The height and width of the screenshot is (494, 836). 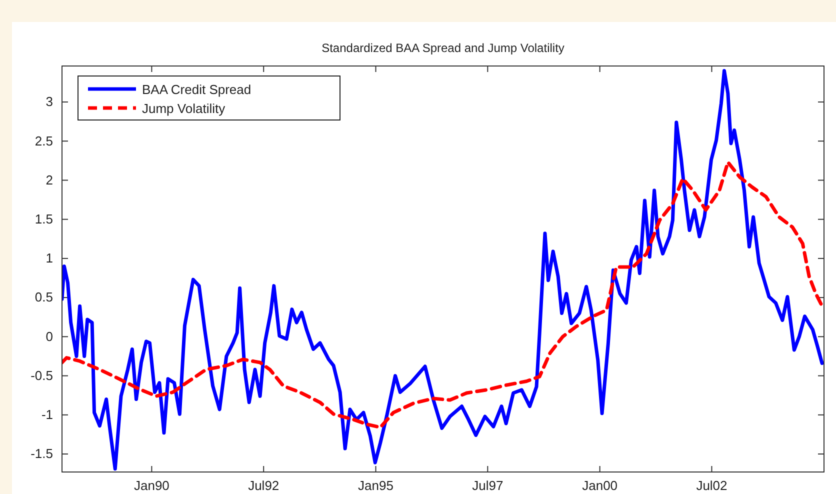 I want to click on y-tick-label: 2, so click(x=49, y=180).